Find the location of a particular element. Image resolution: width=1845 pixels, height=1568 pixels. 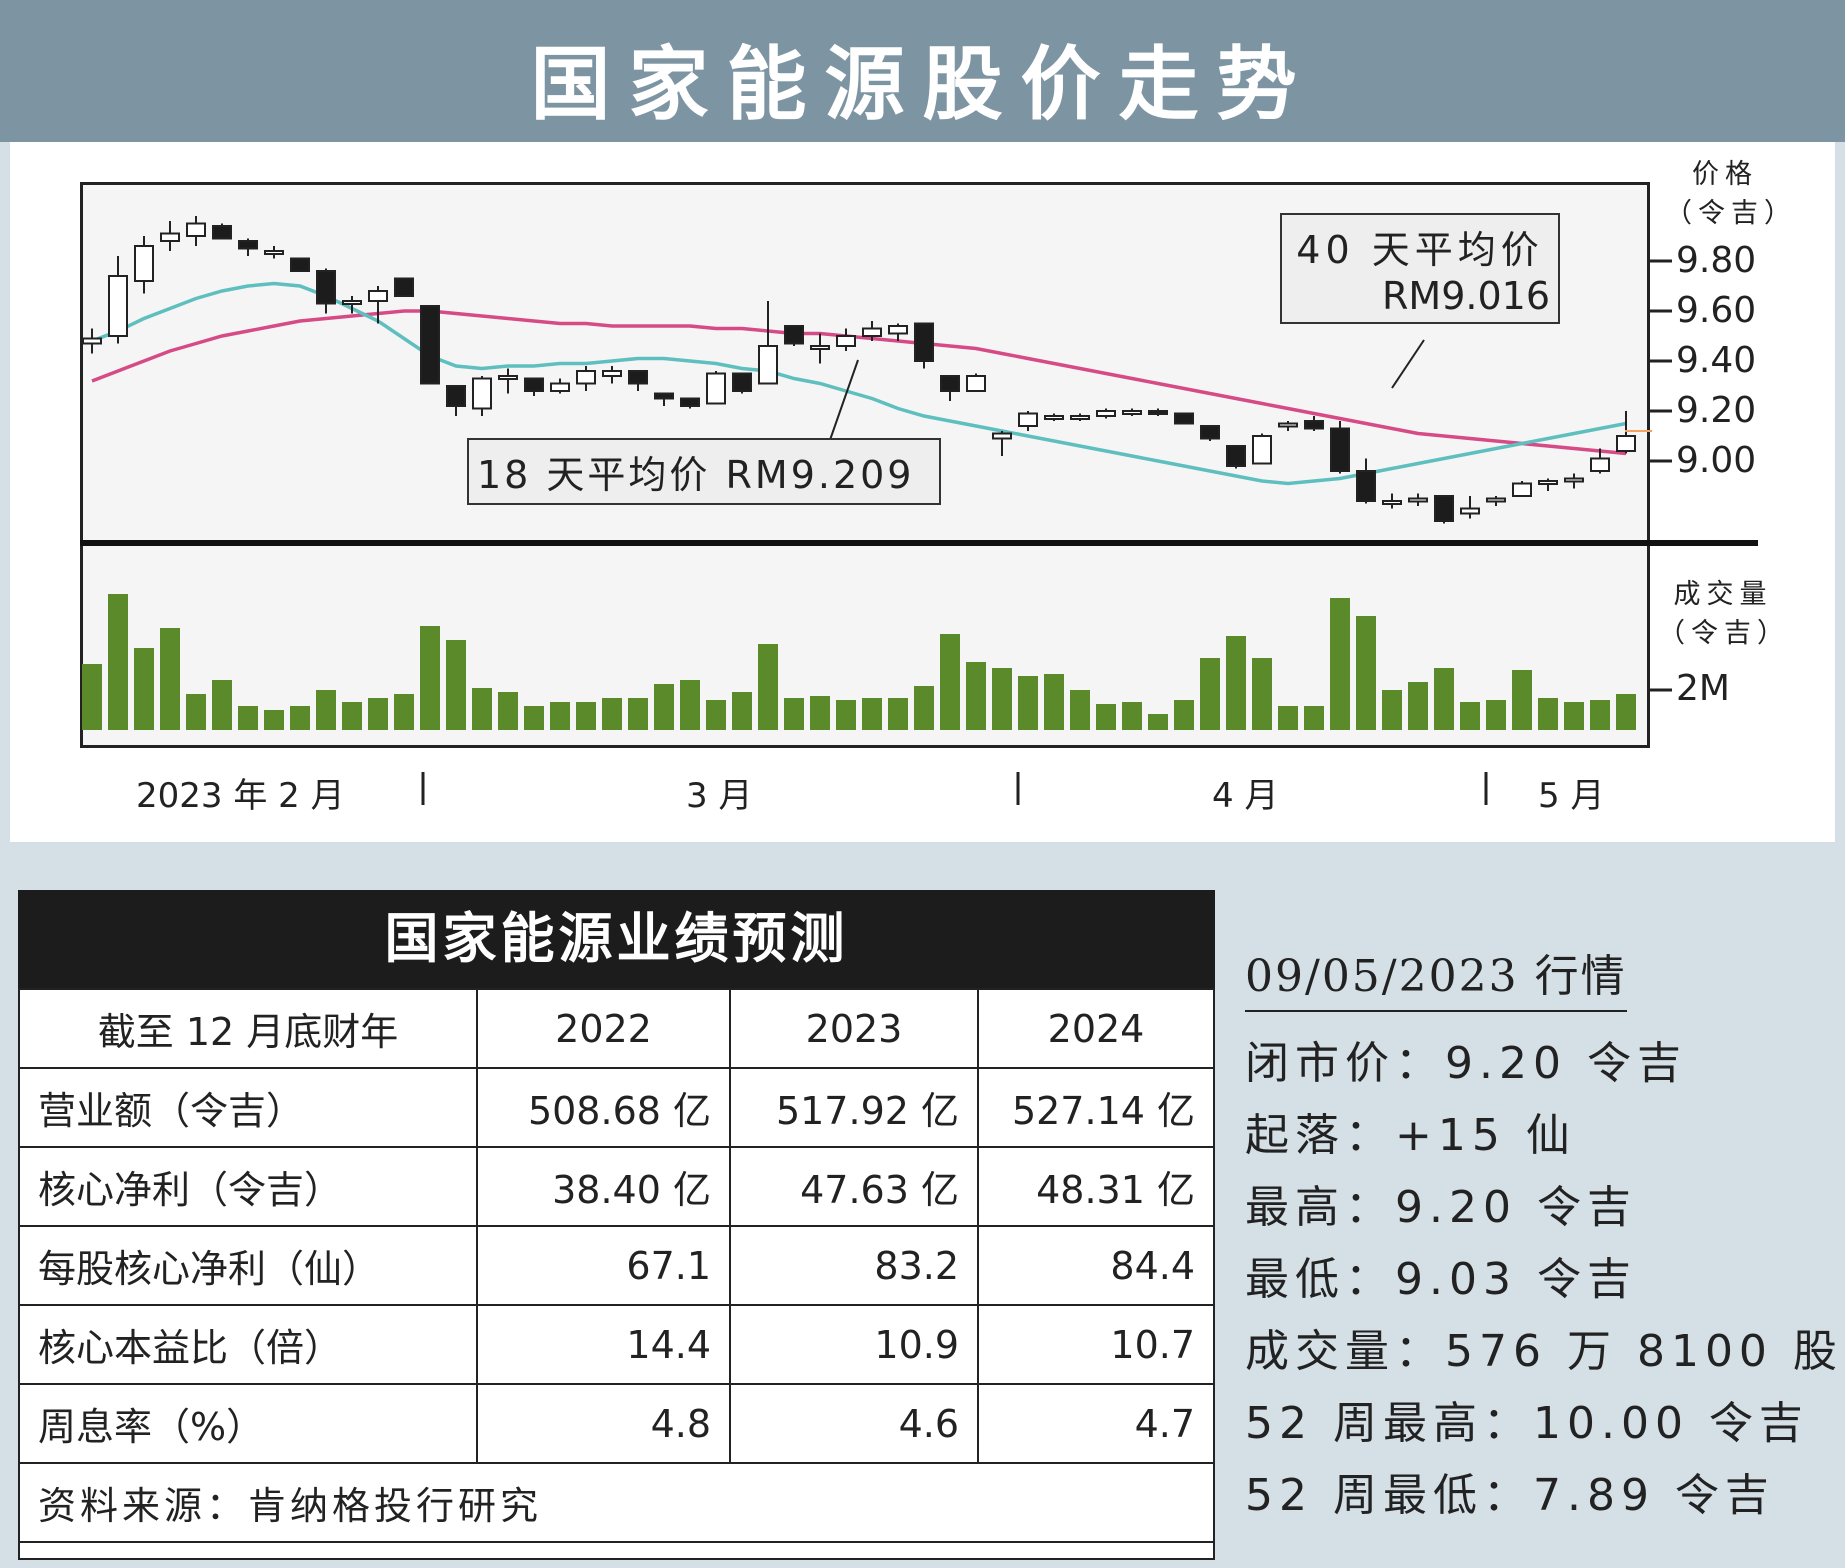

table-row: 每股核心净利（仙） 67.1 83.2 84.4 is located at coordinates (616, 1265).